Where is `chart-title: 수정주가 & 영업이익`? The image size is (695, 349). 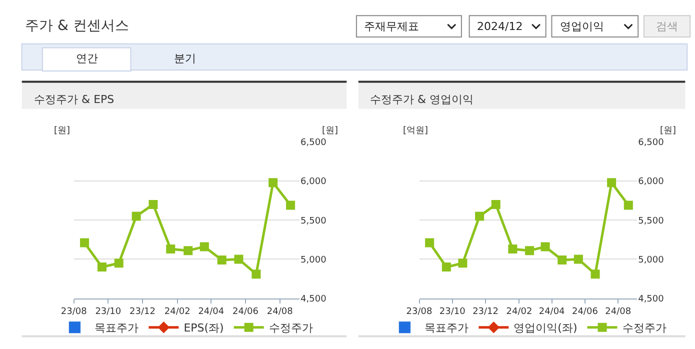
chart-title: 수정주가 & 영업이익 is located at coordinates (422, 99).